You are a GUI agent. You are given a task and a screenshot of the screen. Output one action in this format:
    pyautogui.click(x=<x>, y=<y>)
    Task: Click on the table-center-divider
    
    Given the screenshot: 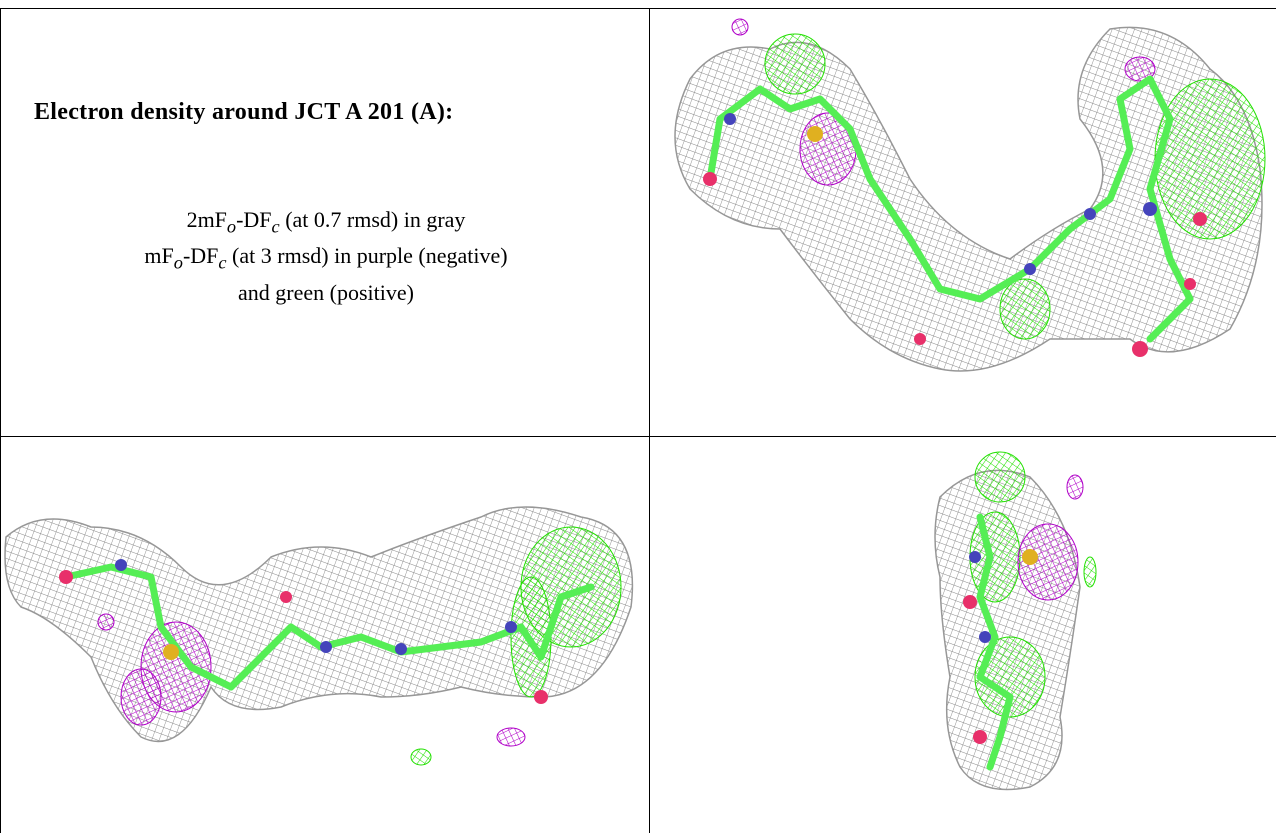 What is the action you would take?
    pyautogui.click(x=649, y=420)
    